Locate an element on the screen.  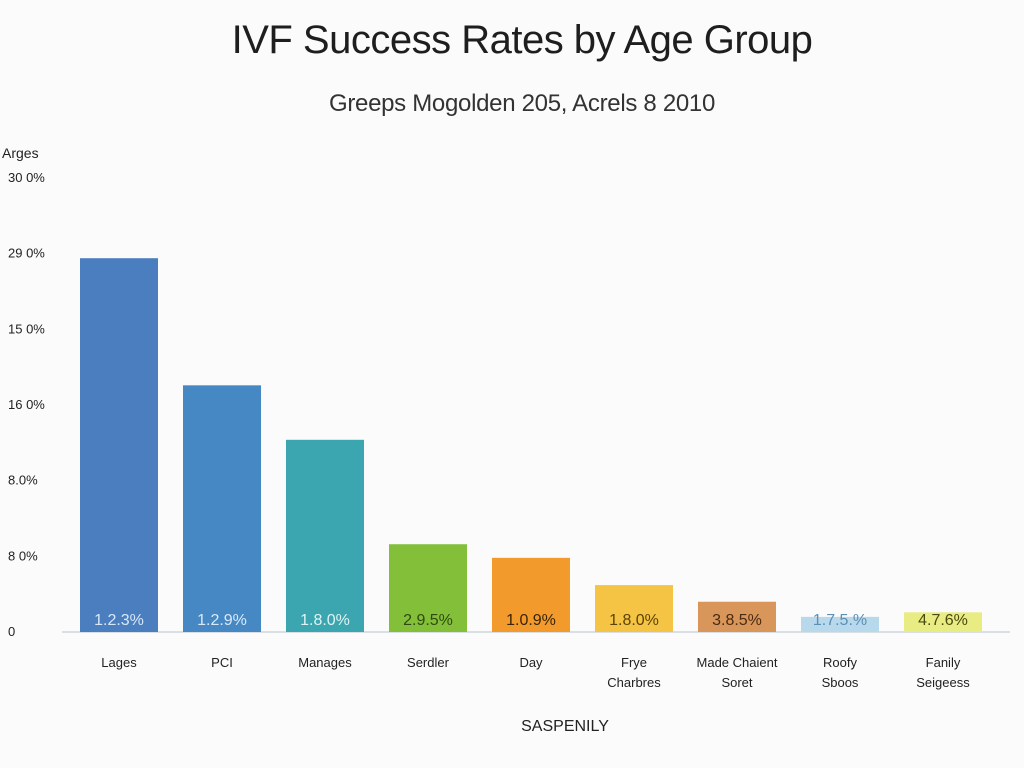
y-tick-label: 29 0% is located at coordinates (26, 253).